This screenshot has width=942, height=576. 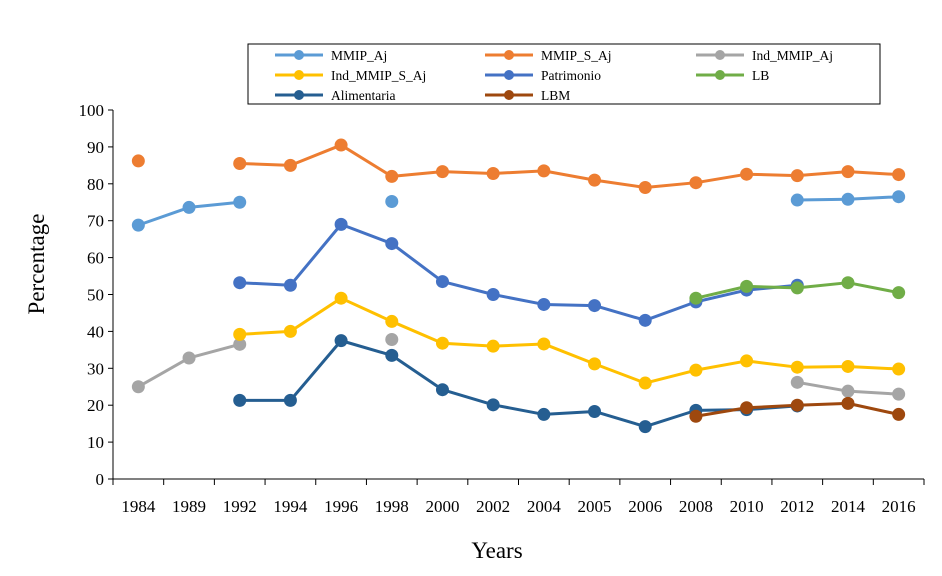 What do you see at coordinates (138, 506) in the screenshot?
I see `x-tick-label: 1984` at bounding box center [138, 506].